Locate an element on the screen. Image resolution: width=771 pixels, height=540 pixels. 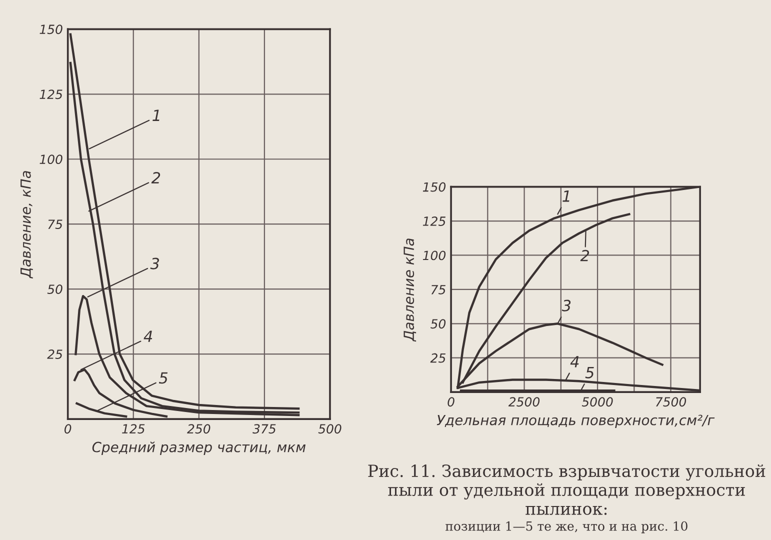
x-tick-label: 7500 is located at coordinates (671, 402).